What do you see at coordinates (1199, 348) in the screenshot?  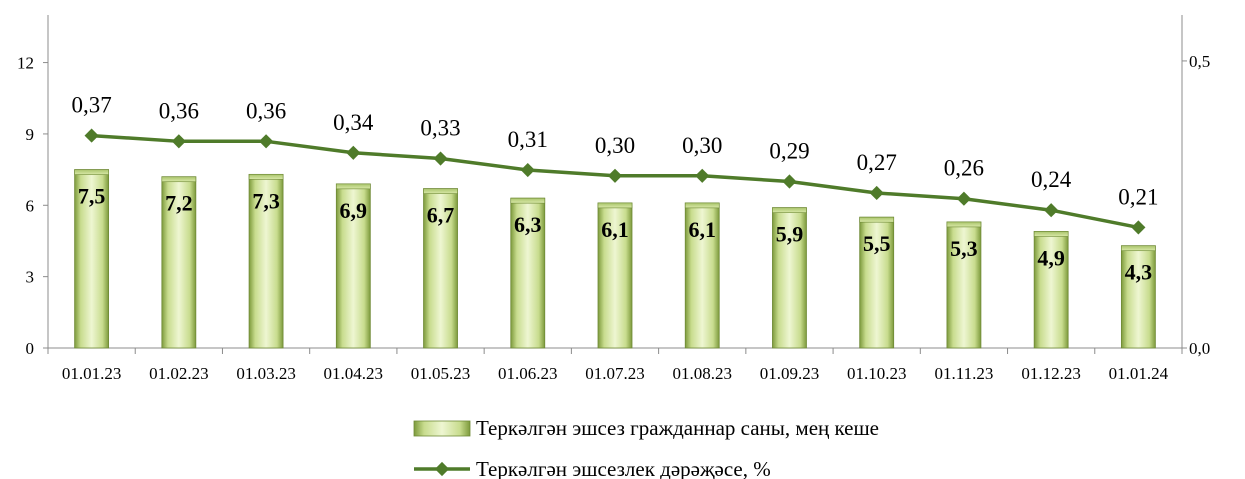 I see `y-right-tick-label: 0,0` at bounding box center [1199, 348].